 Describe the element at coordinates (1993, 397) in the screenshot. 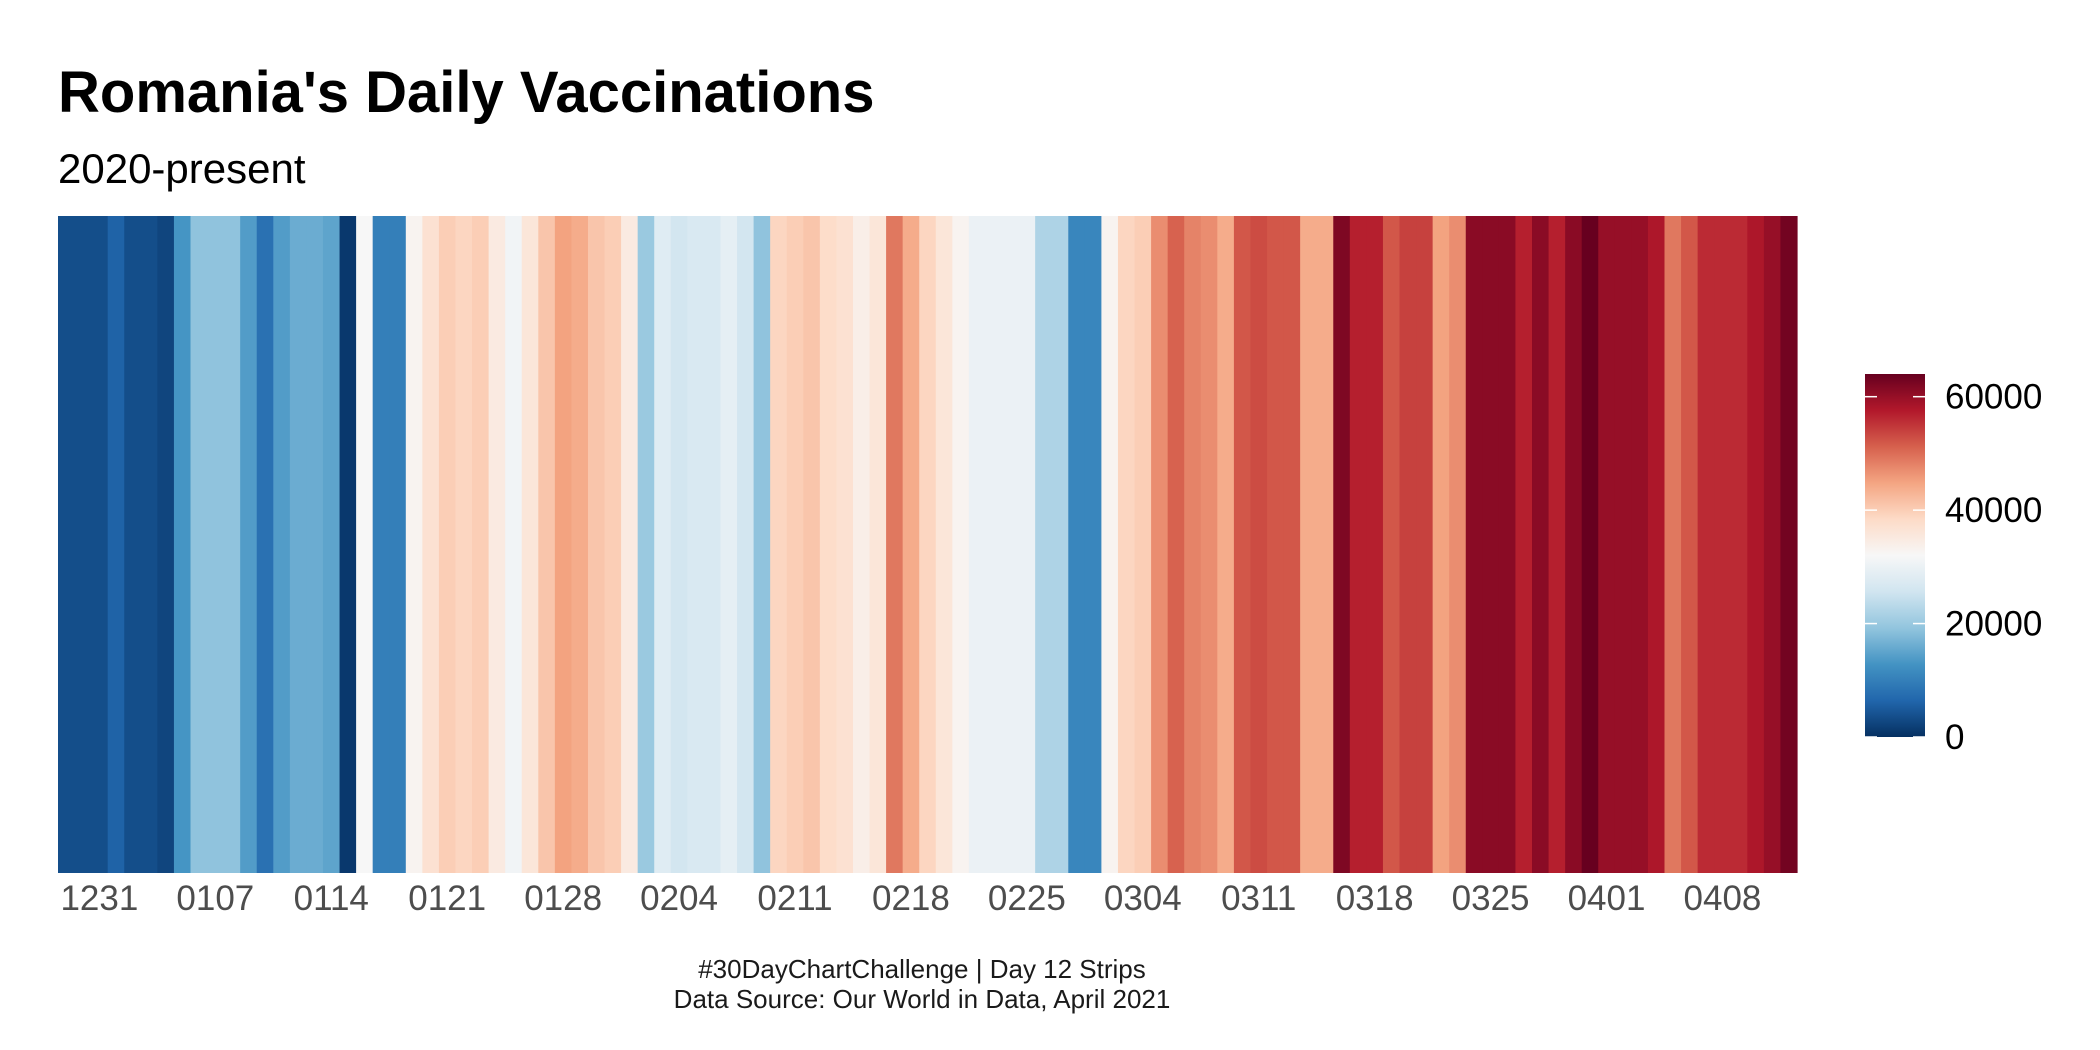

I see `legend-tick-label: 60000` at that location.